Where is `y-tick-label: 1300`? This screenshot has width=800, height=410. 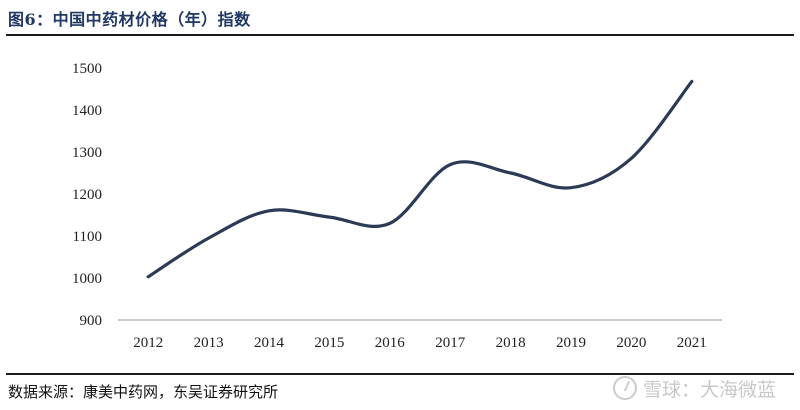
y-tick-label: 1300 is located at coordinates (87, 153).